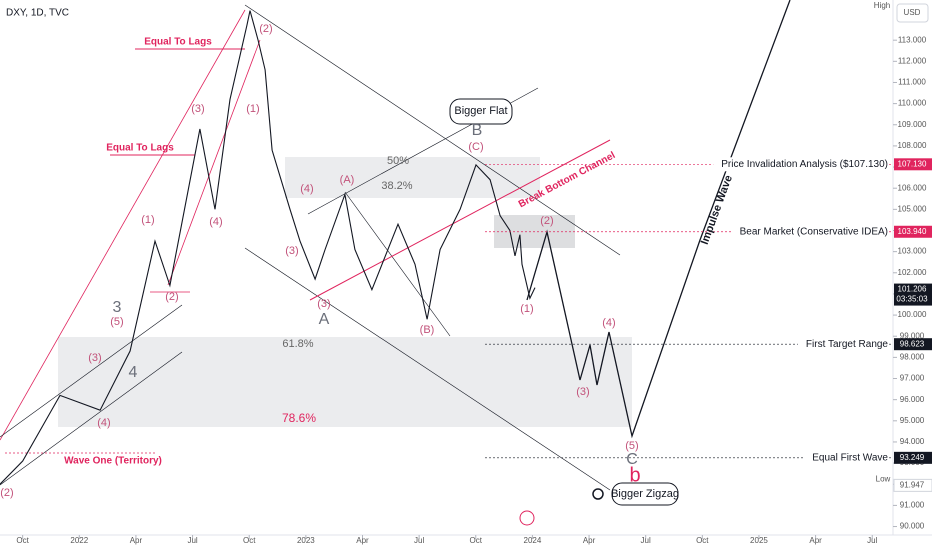 Image resolution: width=932 pixels, height=550 pixels. What do you see at coordinates (912, 420) in the screenshot?
I see `y-tick-label: 95.000` at bounding box center [912, 420].